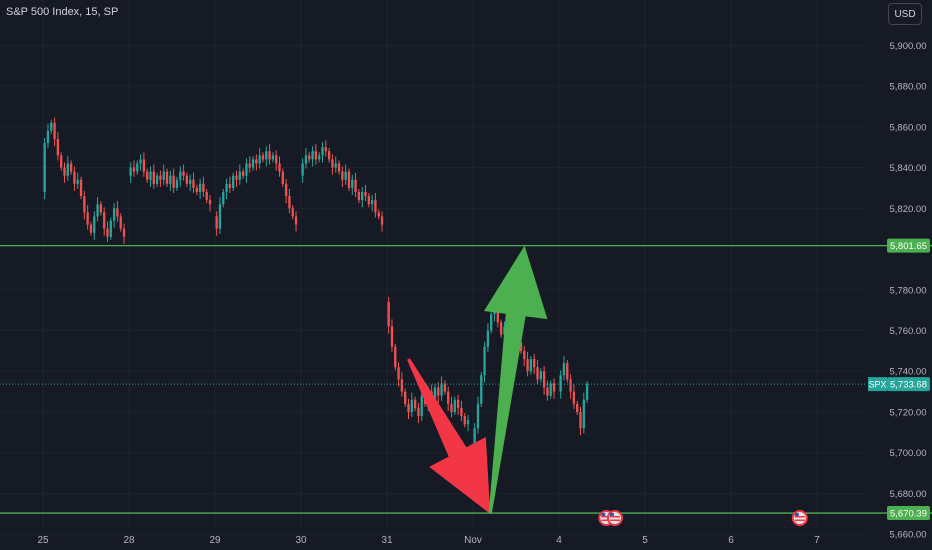 The image size is (932, 550). What do you see at coordinates (905, 14) in the screenshot?
I see `currency-button: USD` at bounding box center [905, 14].